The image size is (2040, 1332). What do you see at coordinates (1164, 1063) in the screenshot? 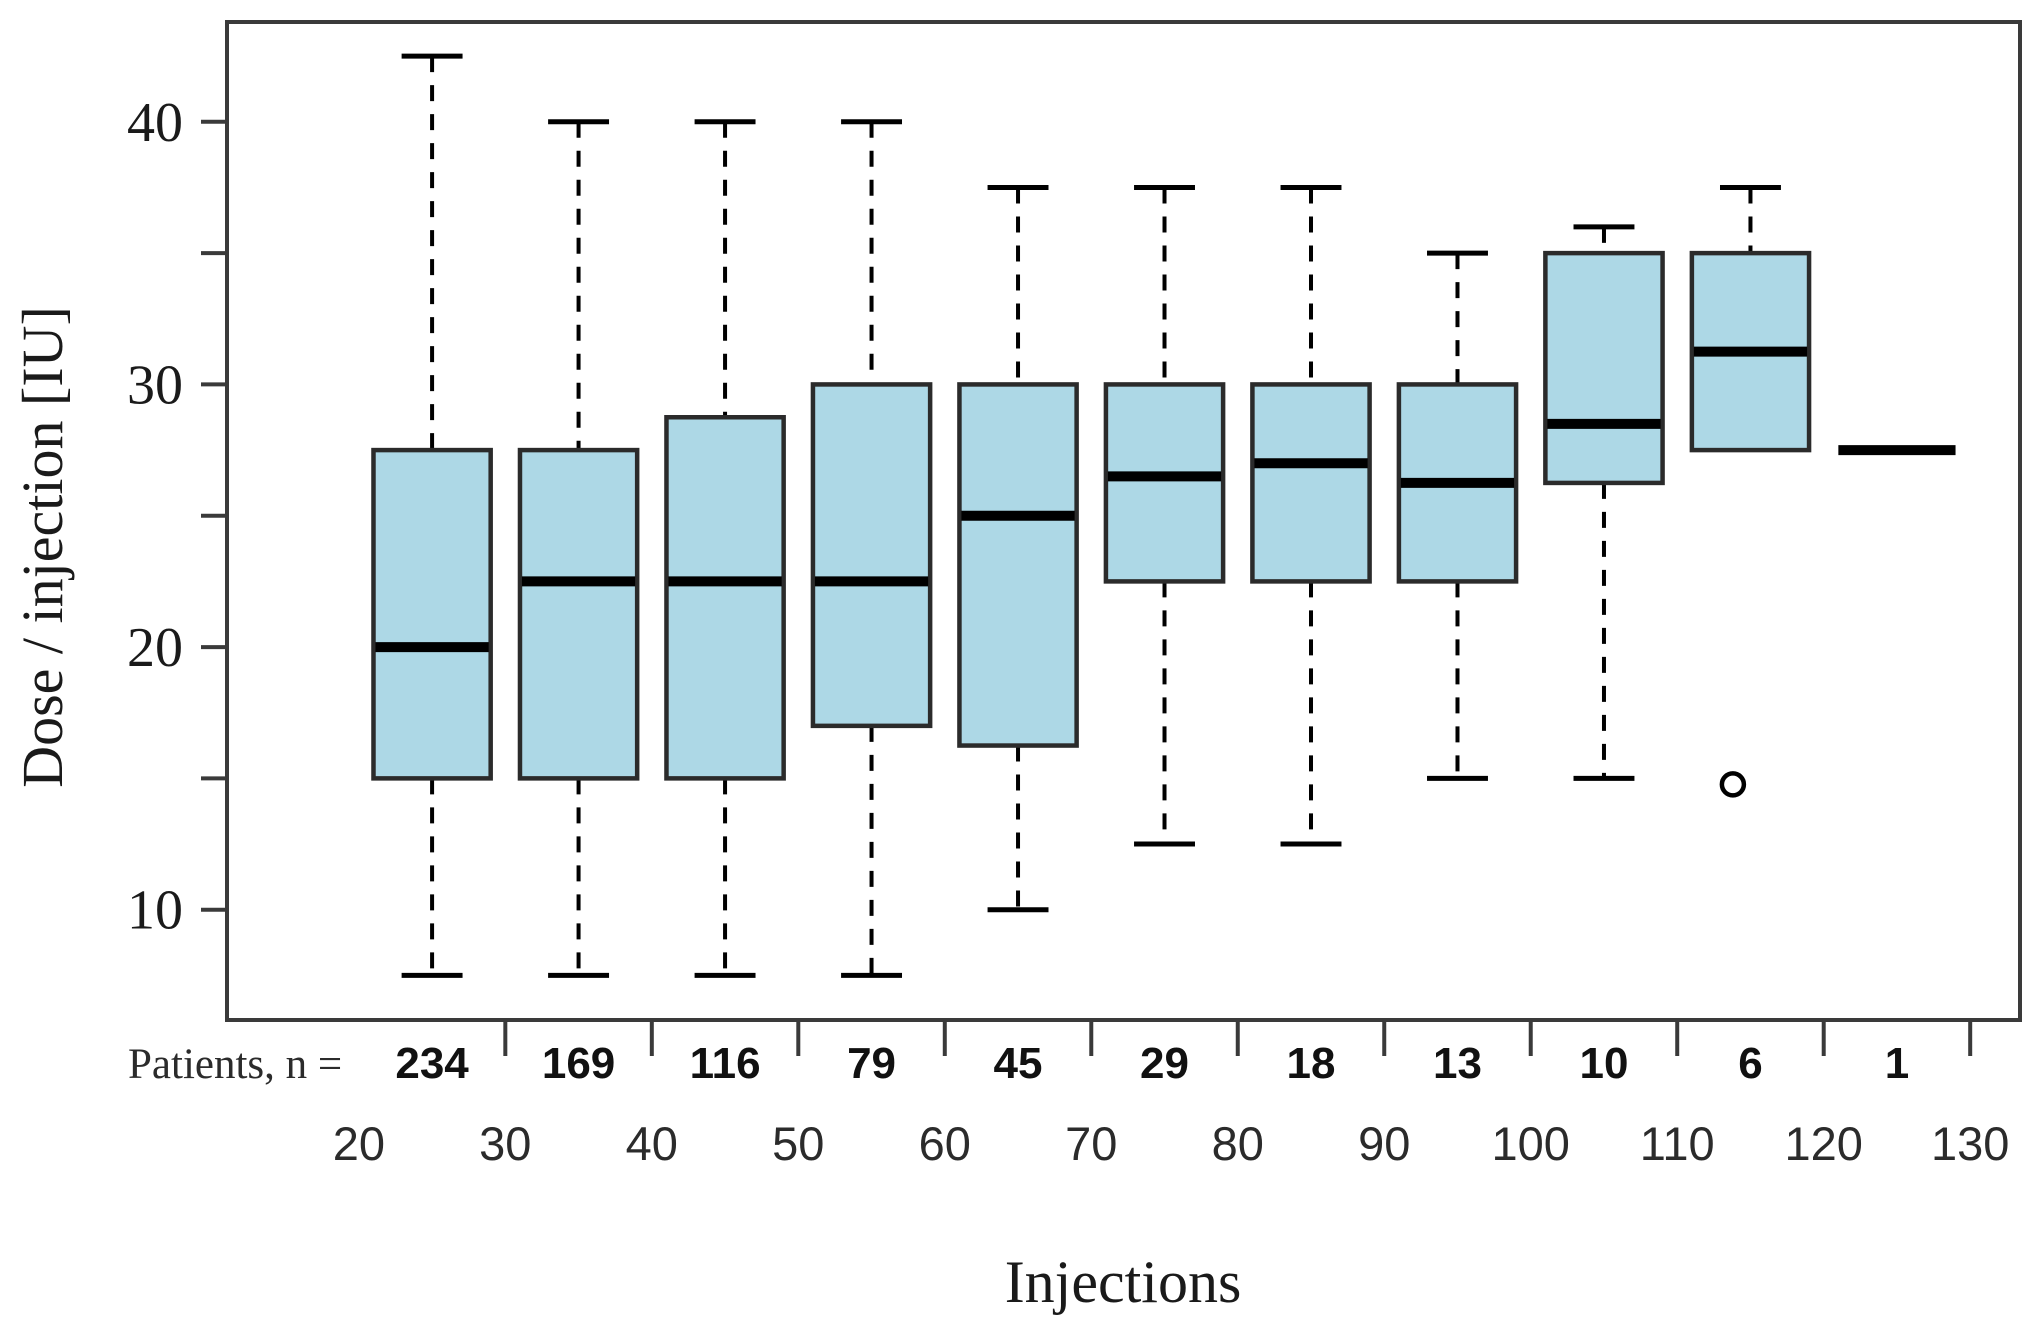
I see `patient-count: 29` at bounding box center [1164, 1063].